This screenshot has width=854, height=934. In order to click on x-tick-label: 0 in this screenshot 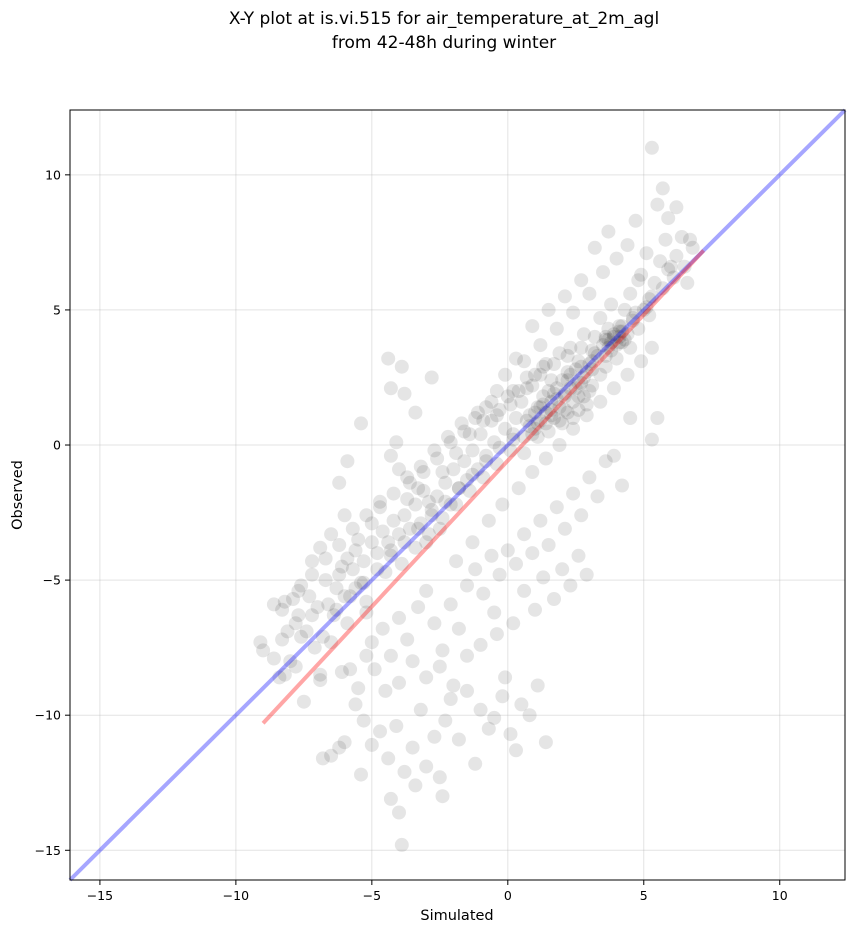, I will do `click(508, 895)`.